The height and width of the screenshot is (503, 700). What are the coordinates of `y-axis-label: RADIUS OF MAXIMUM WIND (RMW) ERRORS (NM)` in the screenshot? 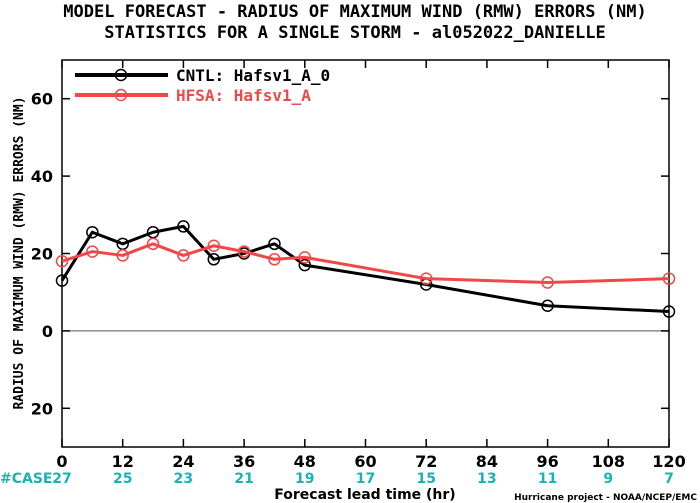 It's located at (19, 252).